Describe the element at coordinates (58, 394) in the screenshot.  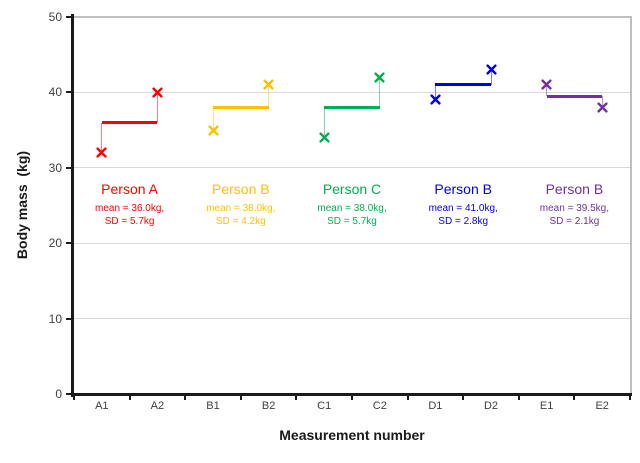
I see `y-tick-label: 0` at that location.